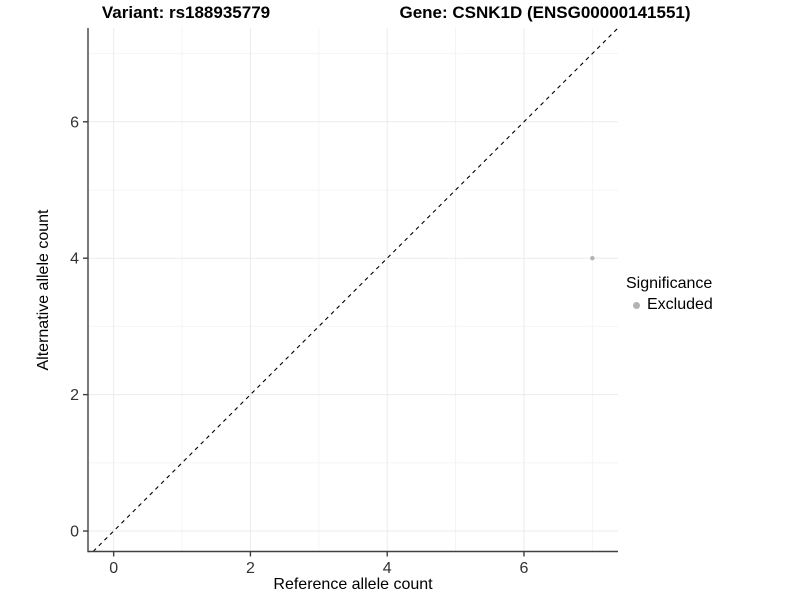 The image size is (800, 600). I want to click on y-tick-label: 6, so click(74, 122).